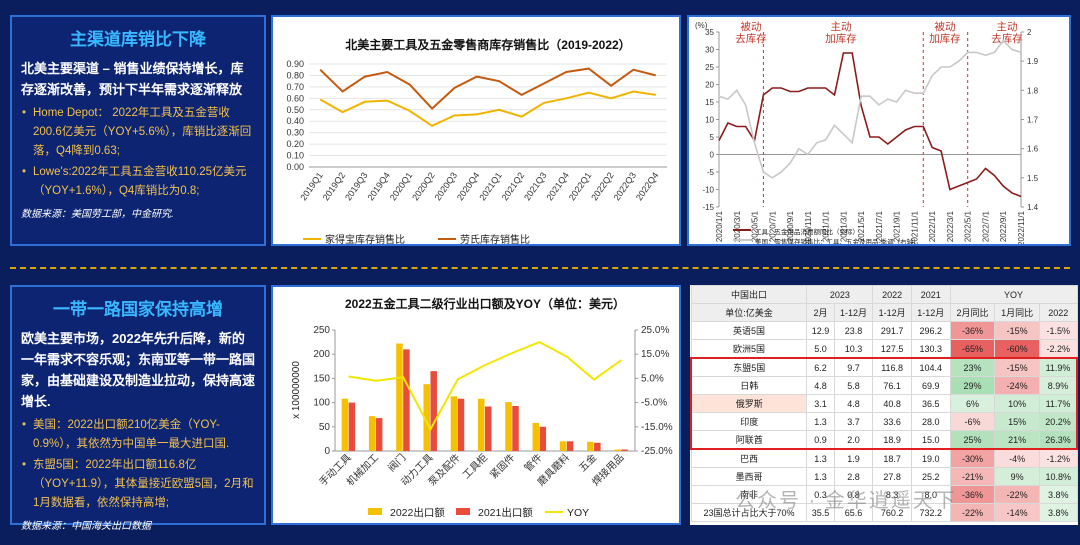 The width and height of the screenshot is (1080, 545). I want to click on table-cell: 25.2, so click(930, 476).